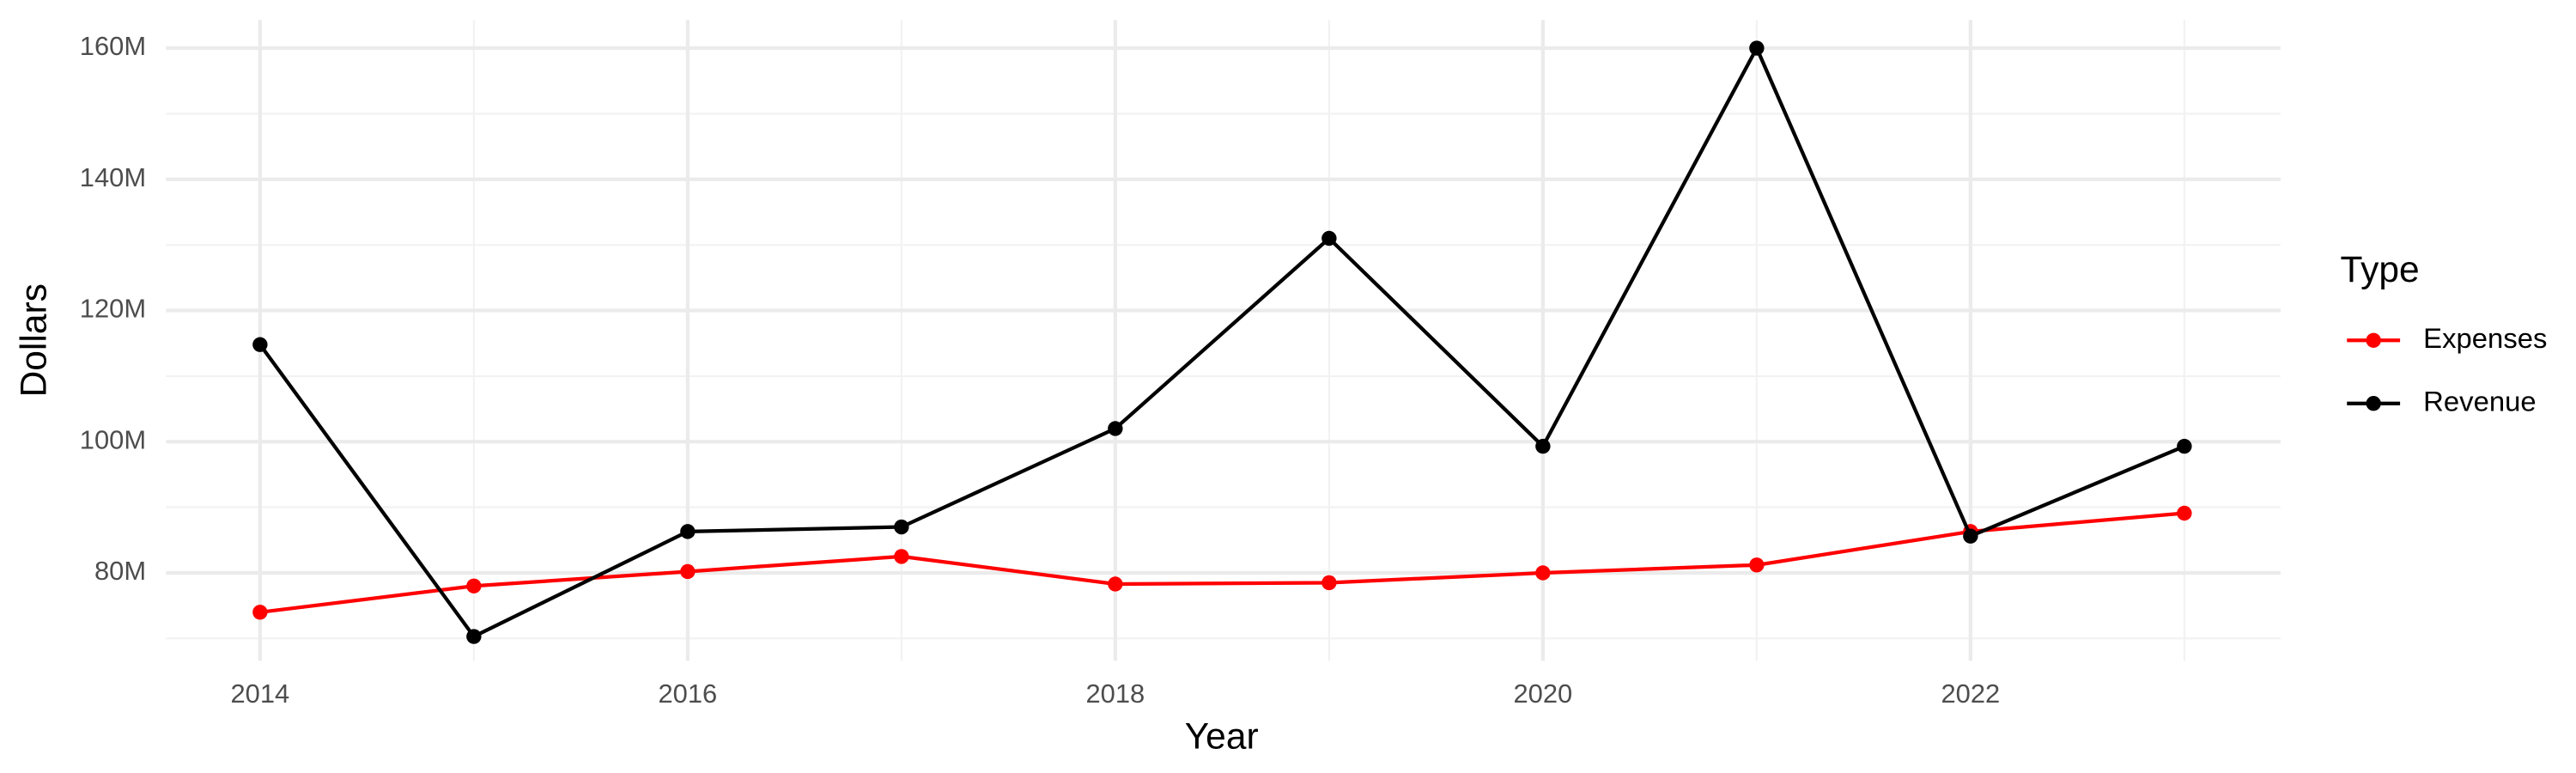  I want to click on legend-title: Type, so click(2380, 270).